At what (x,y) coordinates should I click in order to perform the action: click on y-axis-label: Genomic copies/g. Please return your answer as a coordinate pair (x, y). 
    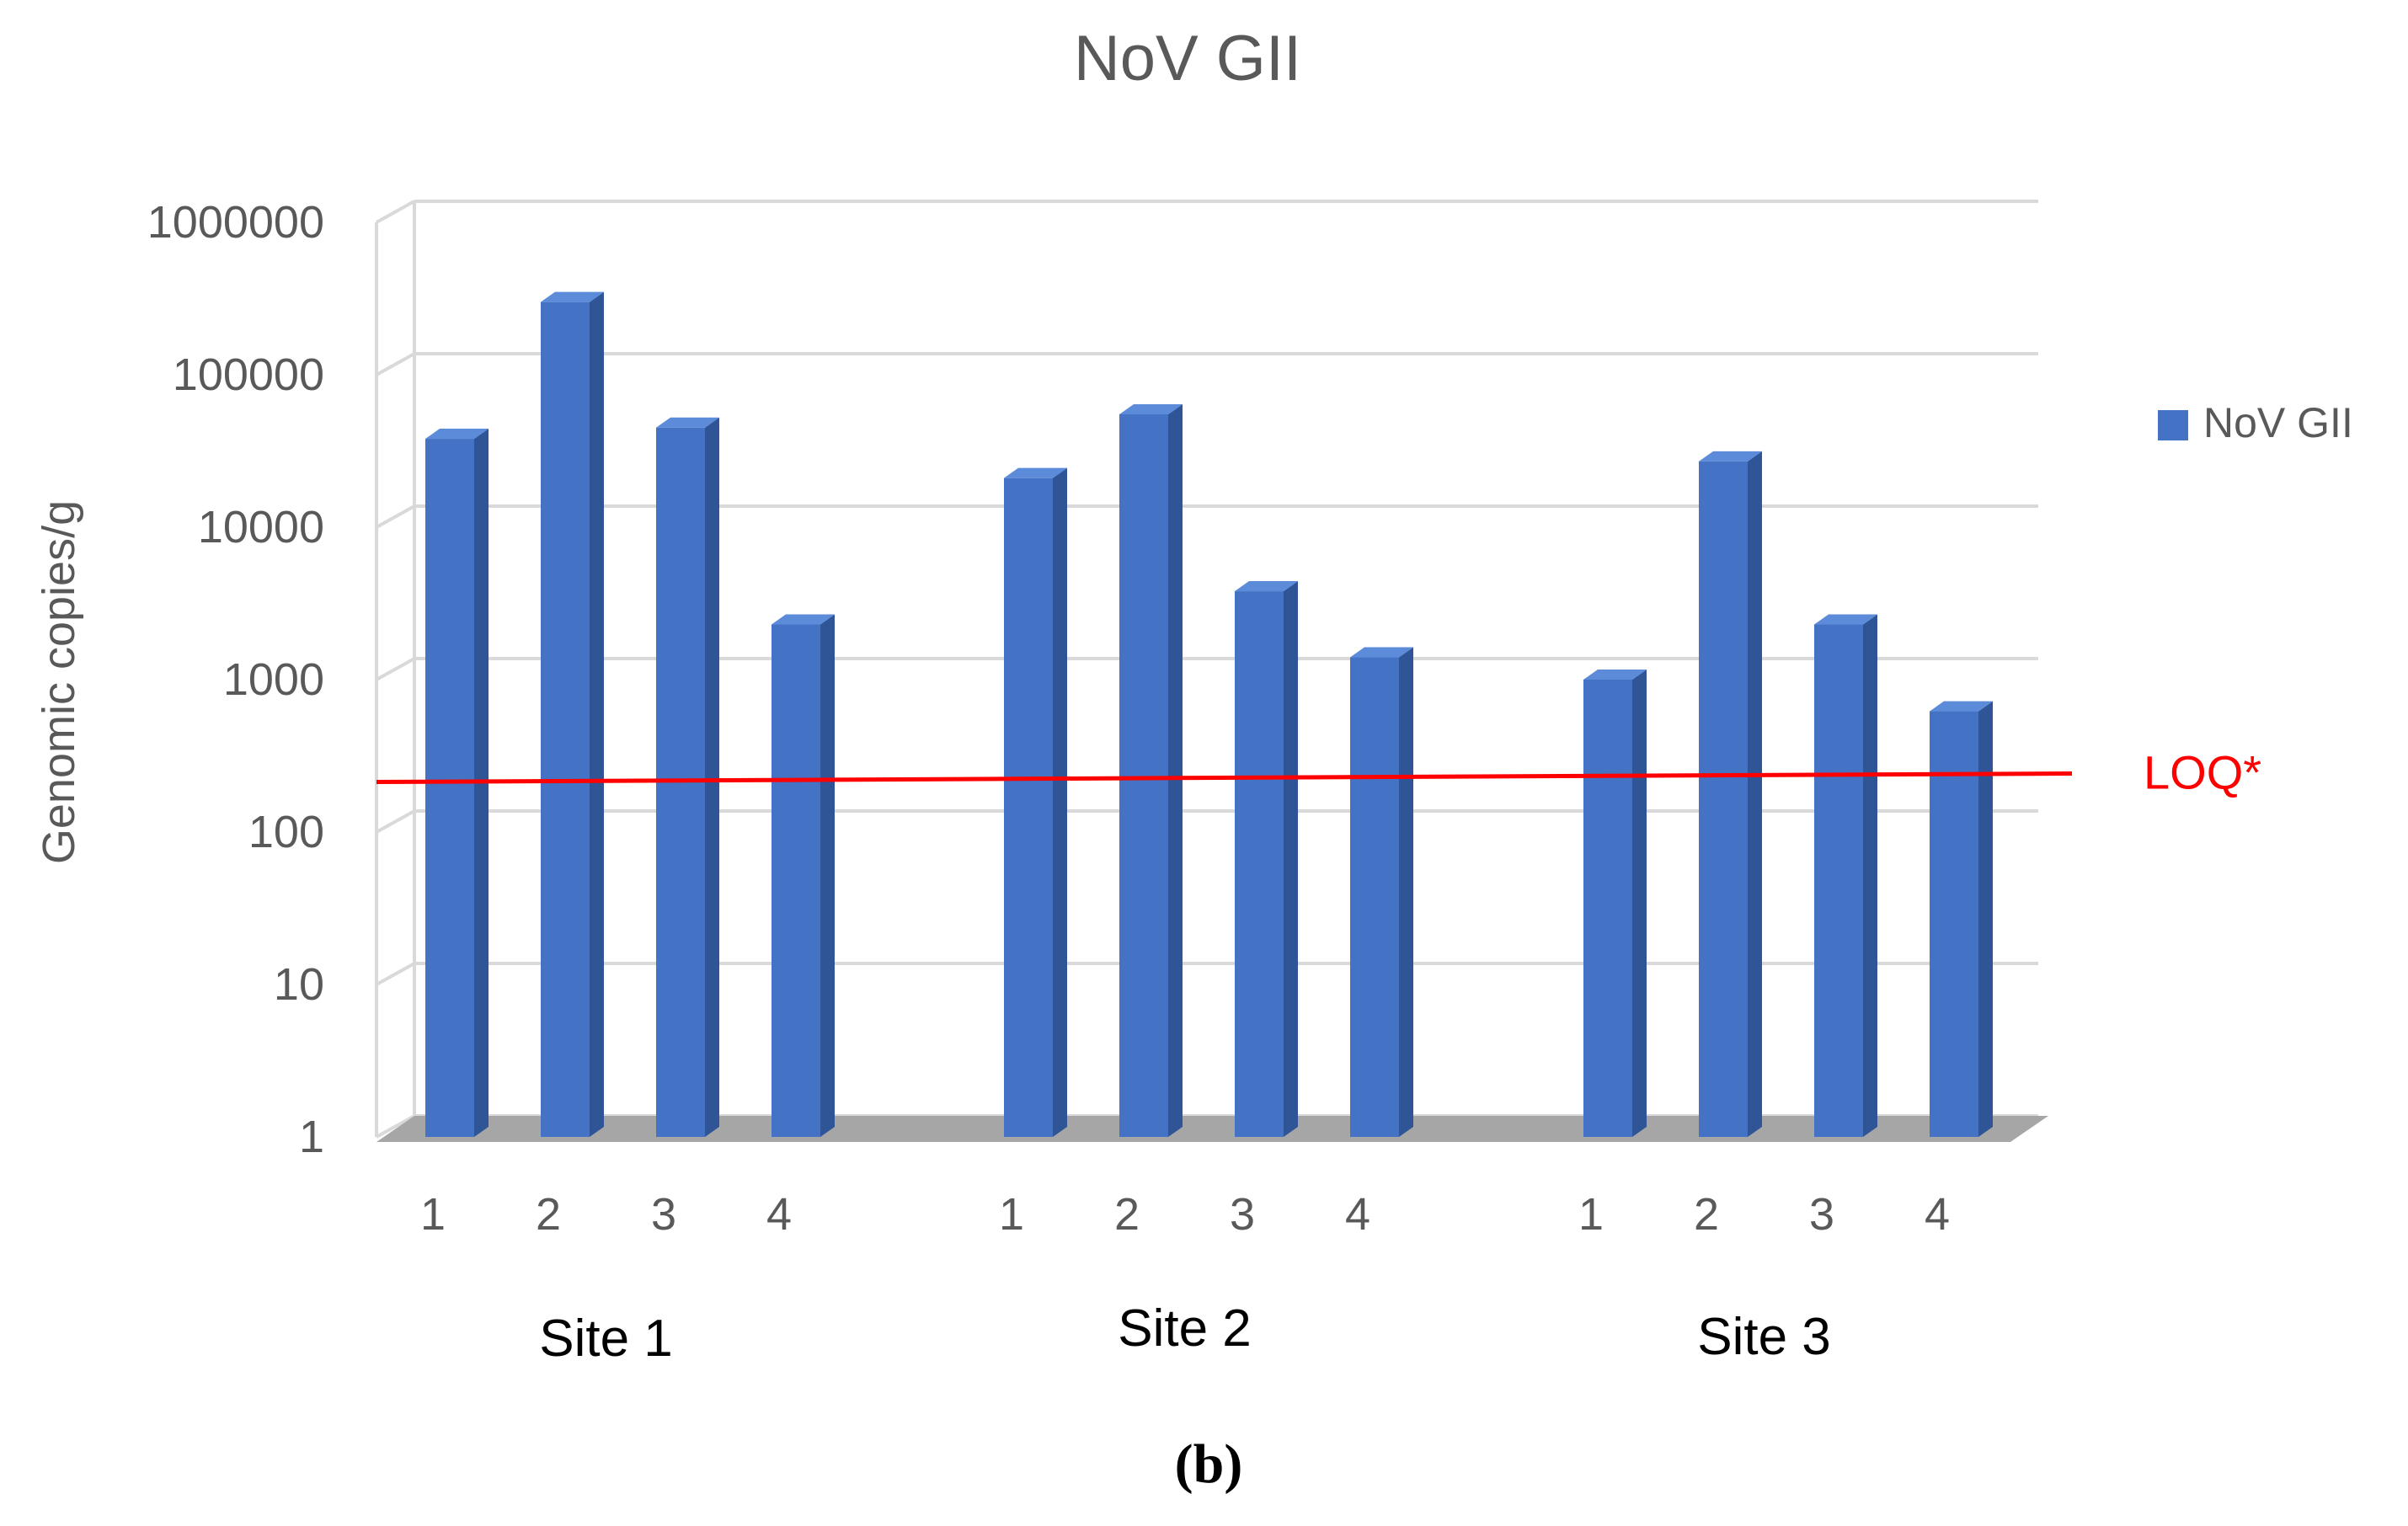
    Looking at the image, I should click on (59, 682).